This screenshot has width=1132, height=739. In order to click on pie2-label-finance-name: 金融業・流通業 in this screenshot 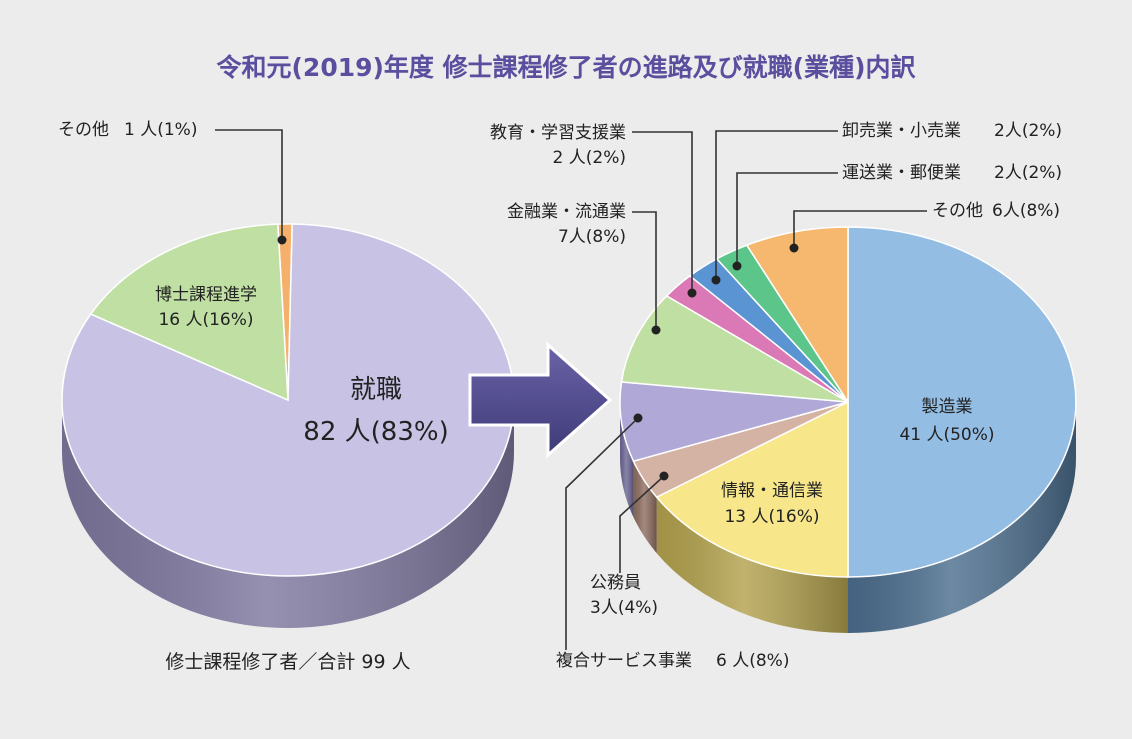, I will do `click(566, 212)`.